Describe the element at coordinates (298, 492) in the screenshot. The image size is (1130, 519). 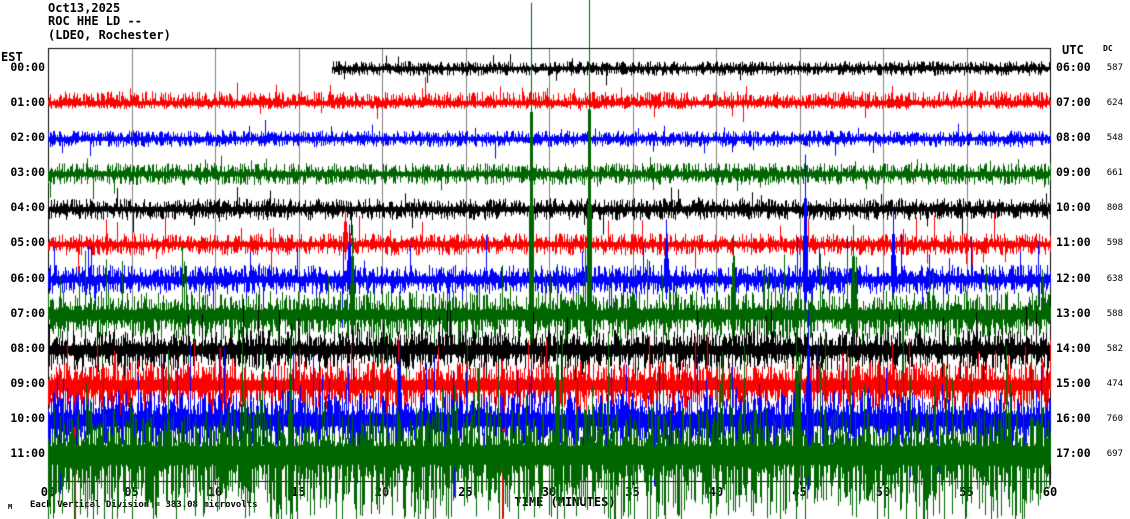
I see `x-tick-label: 15` at that location.